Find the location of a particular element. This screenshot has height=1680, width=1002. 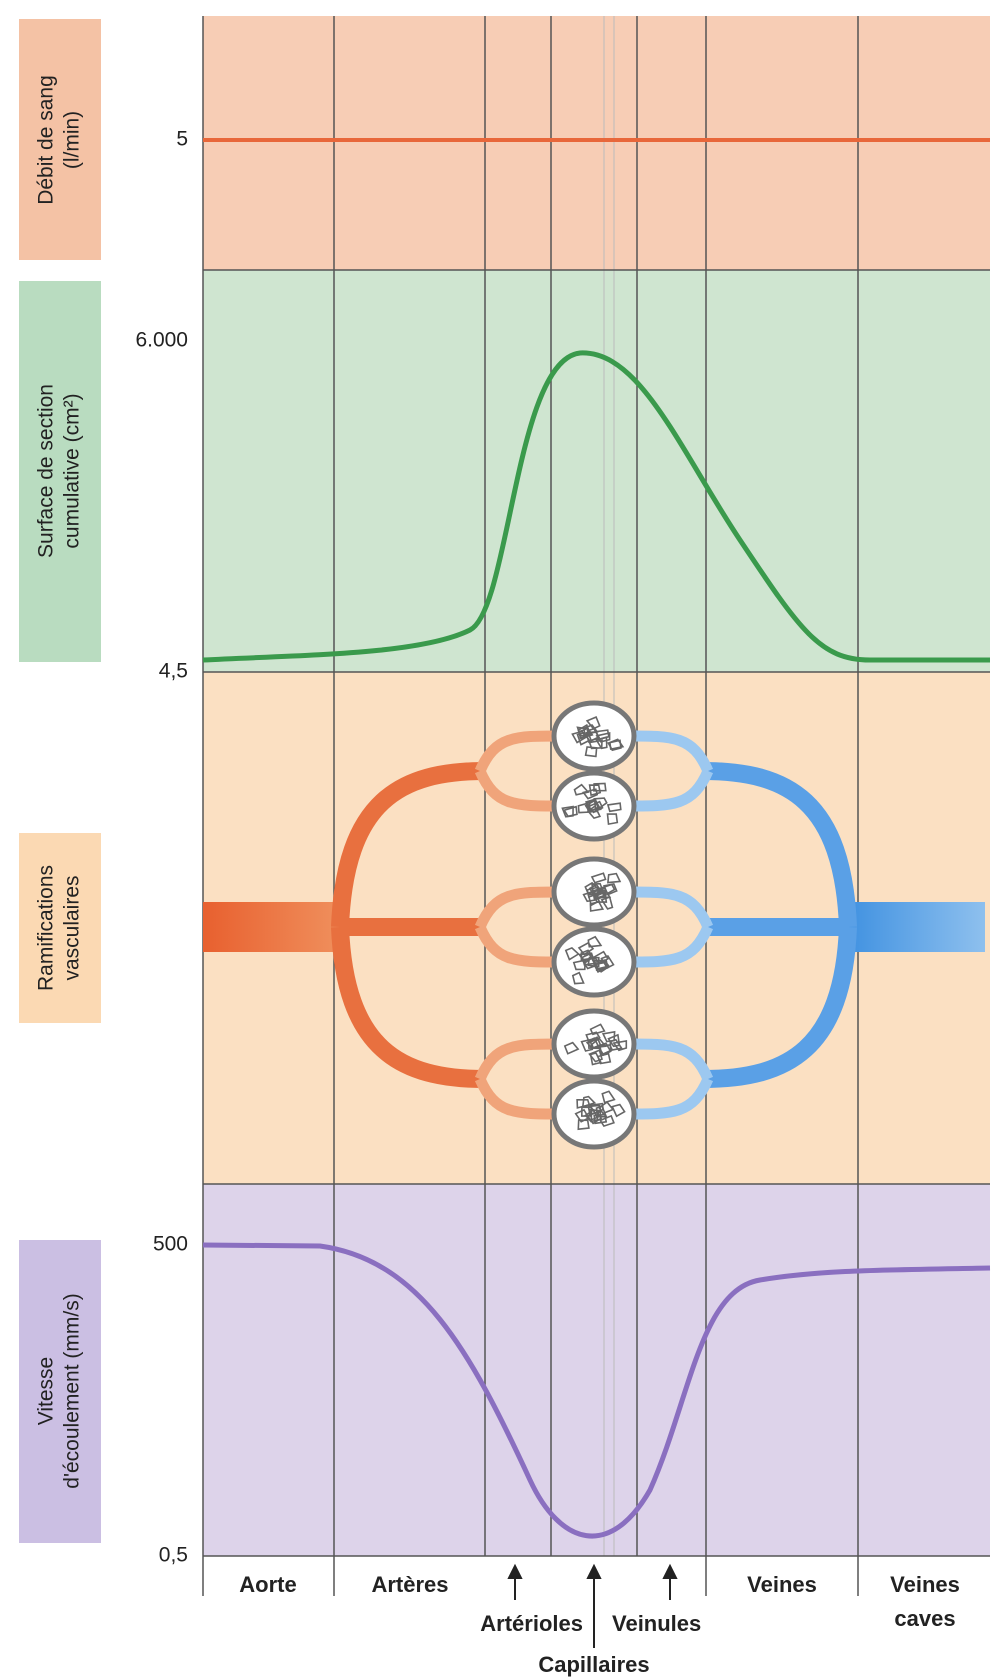

arrows is located at coordinates (592, 1605).